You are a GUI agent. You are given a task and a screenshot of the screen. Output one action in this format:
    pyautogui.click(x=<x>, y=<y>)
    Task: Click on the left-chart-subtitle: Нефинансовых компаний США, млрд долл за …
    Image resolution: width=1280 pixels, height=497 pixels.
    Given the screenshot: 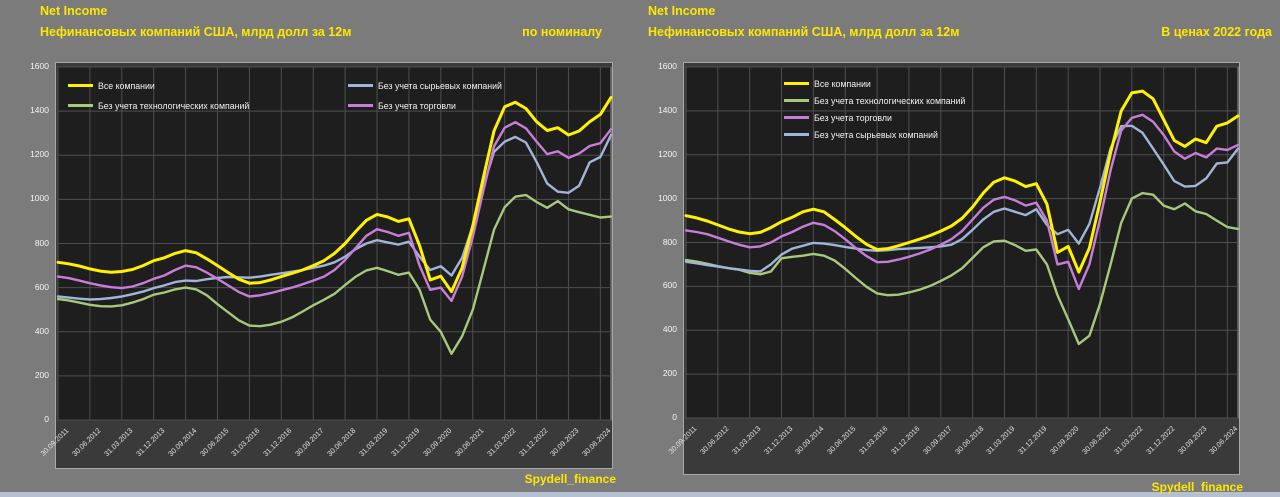 What is the action you would take?
    pyautogui.click(x=196, y=32)
    